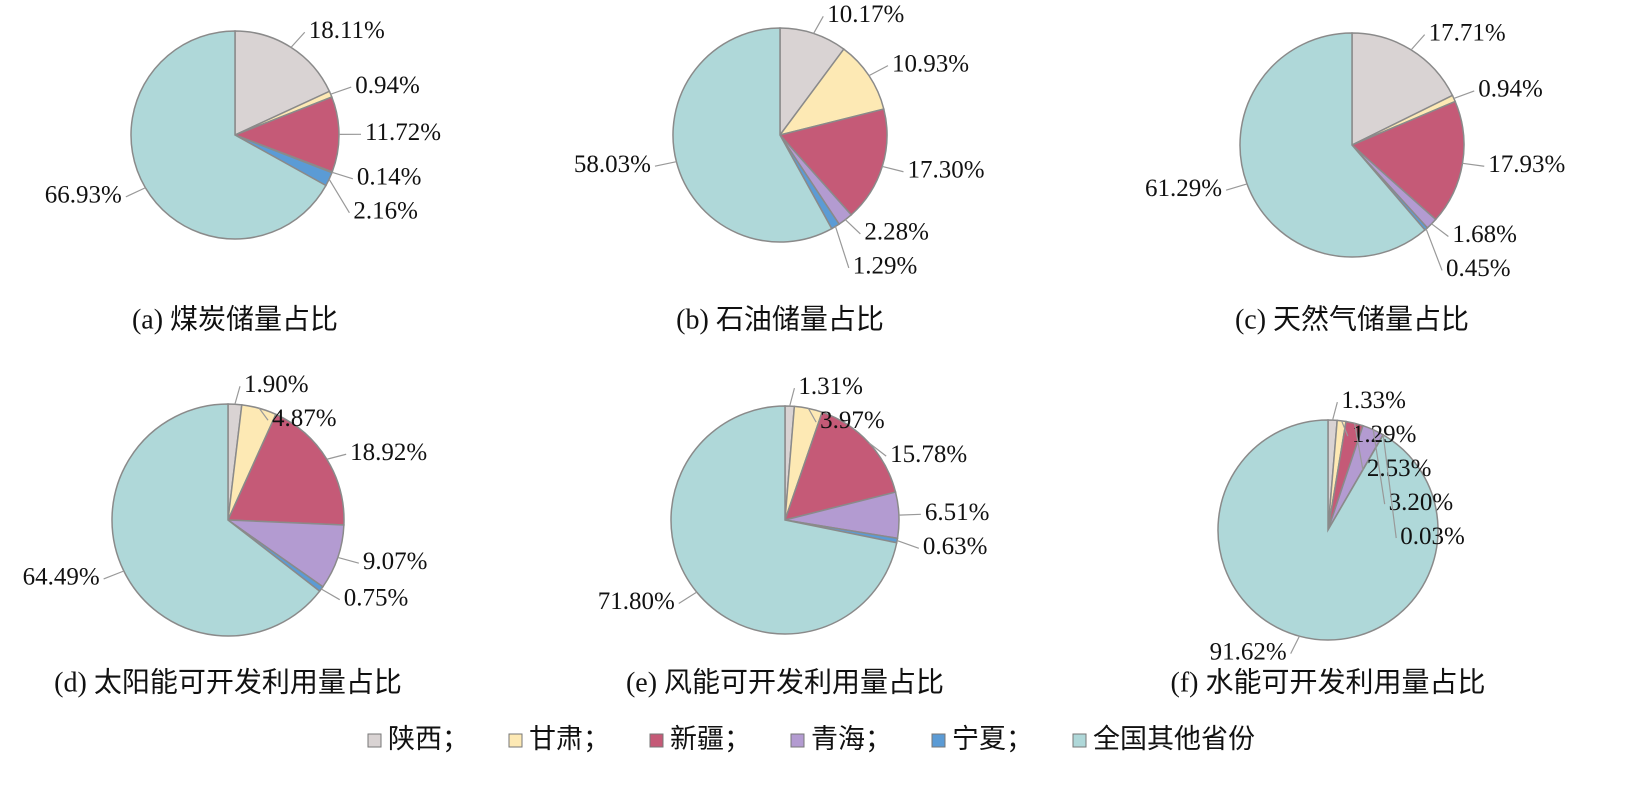 The height and width of the screenshot is (800, 1644). I want to click on data-label: 1.90%, so click(276, 384).